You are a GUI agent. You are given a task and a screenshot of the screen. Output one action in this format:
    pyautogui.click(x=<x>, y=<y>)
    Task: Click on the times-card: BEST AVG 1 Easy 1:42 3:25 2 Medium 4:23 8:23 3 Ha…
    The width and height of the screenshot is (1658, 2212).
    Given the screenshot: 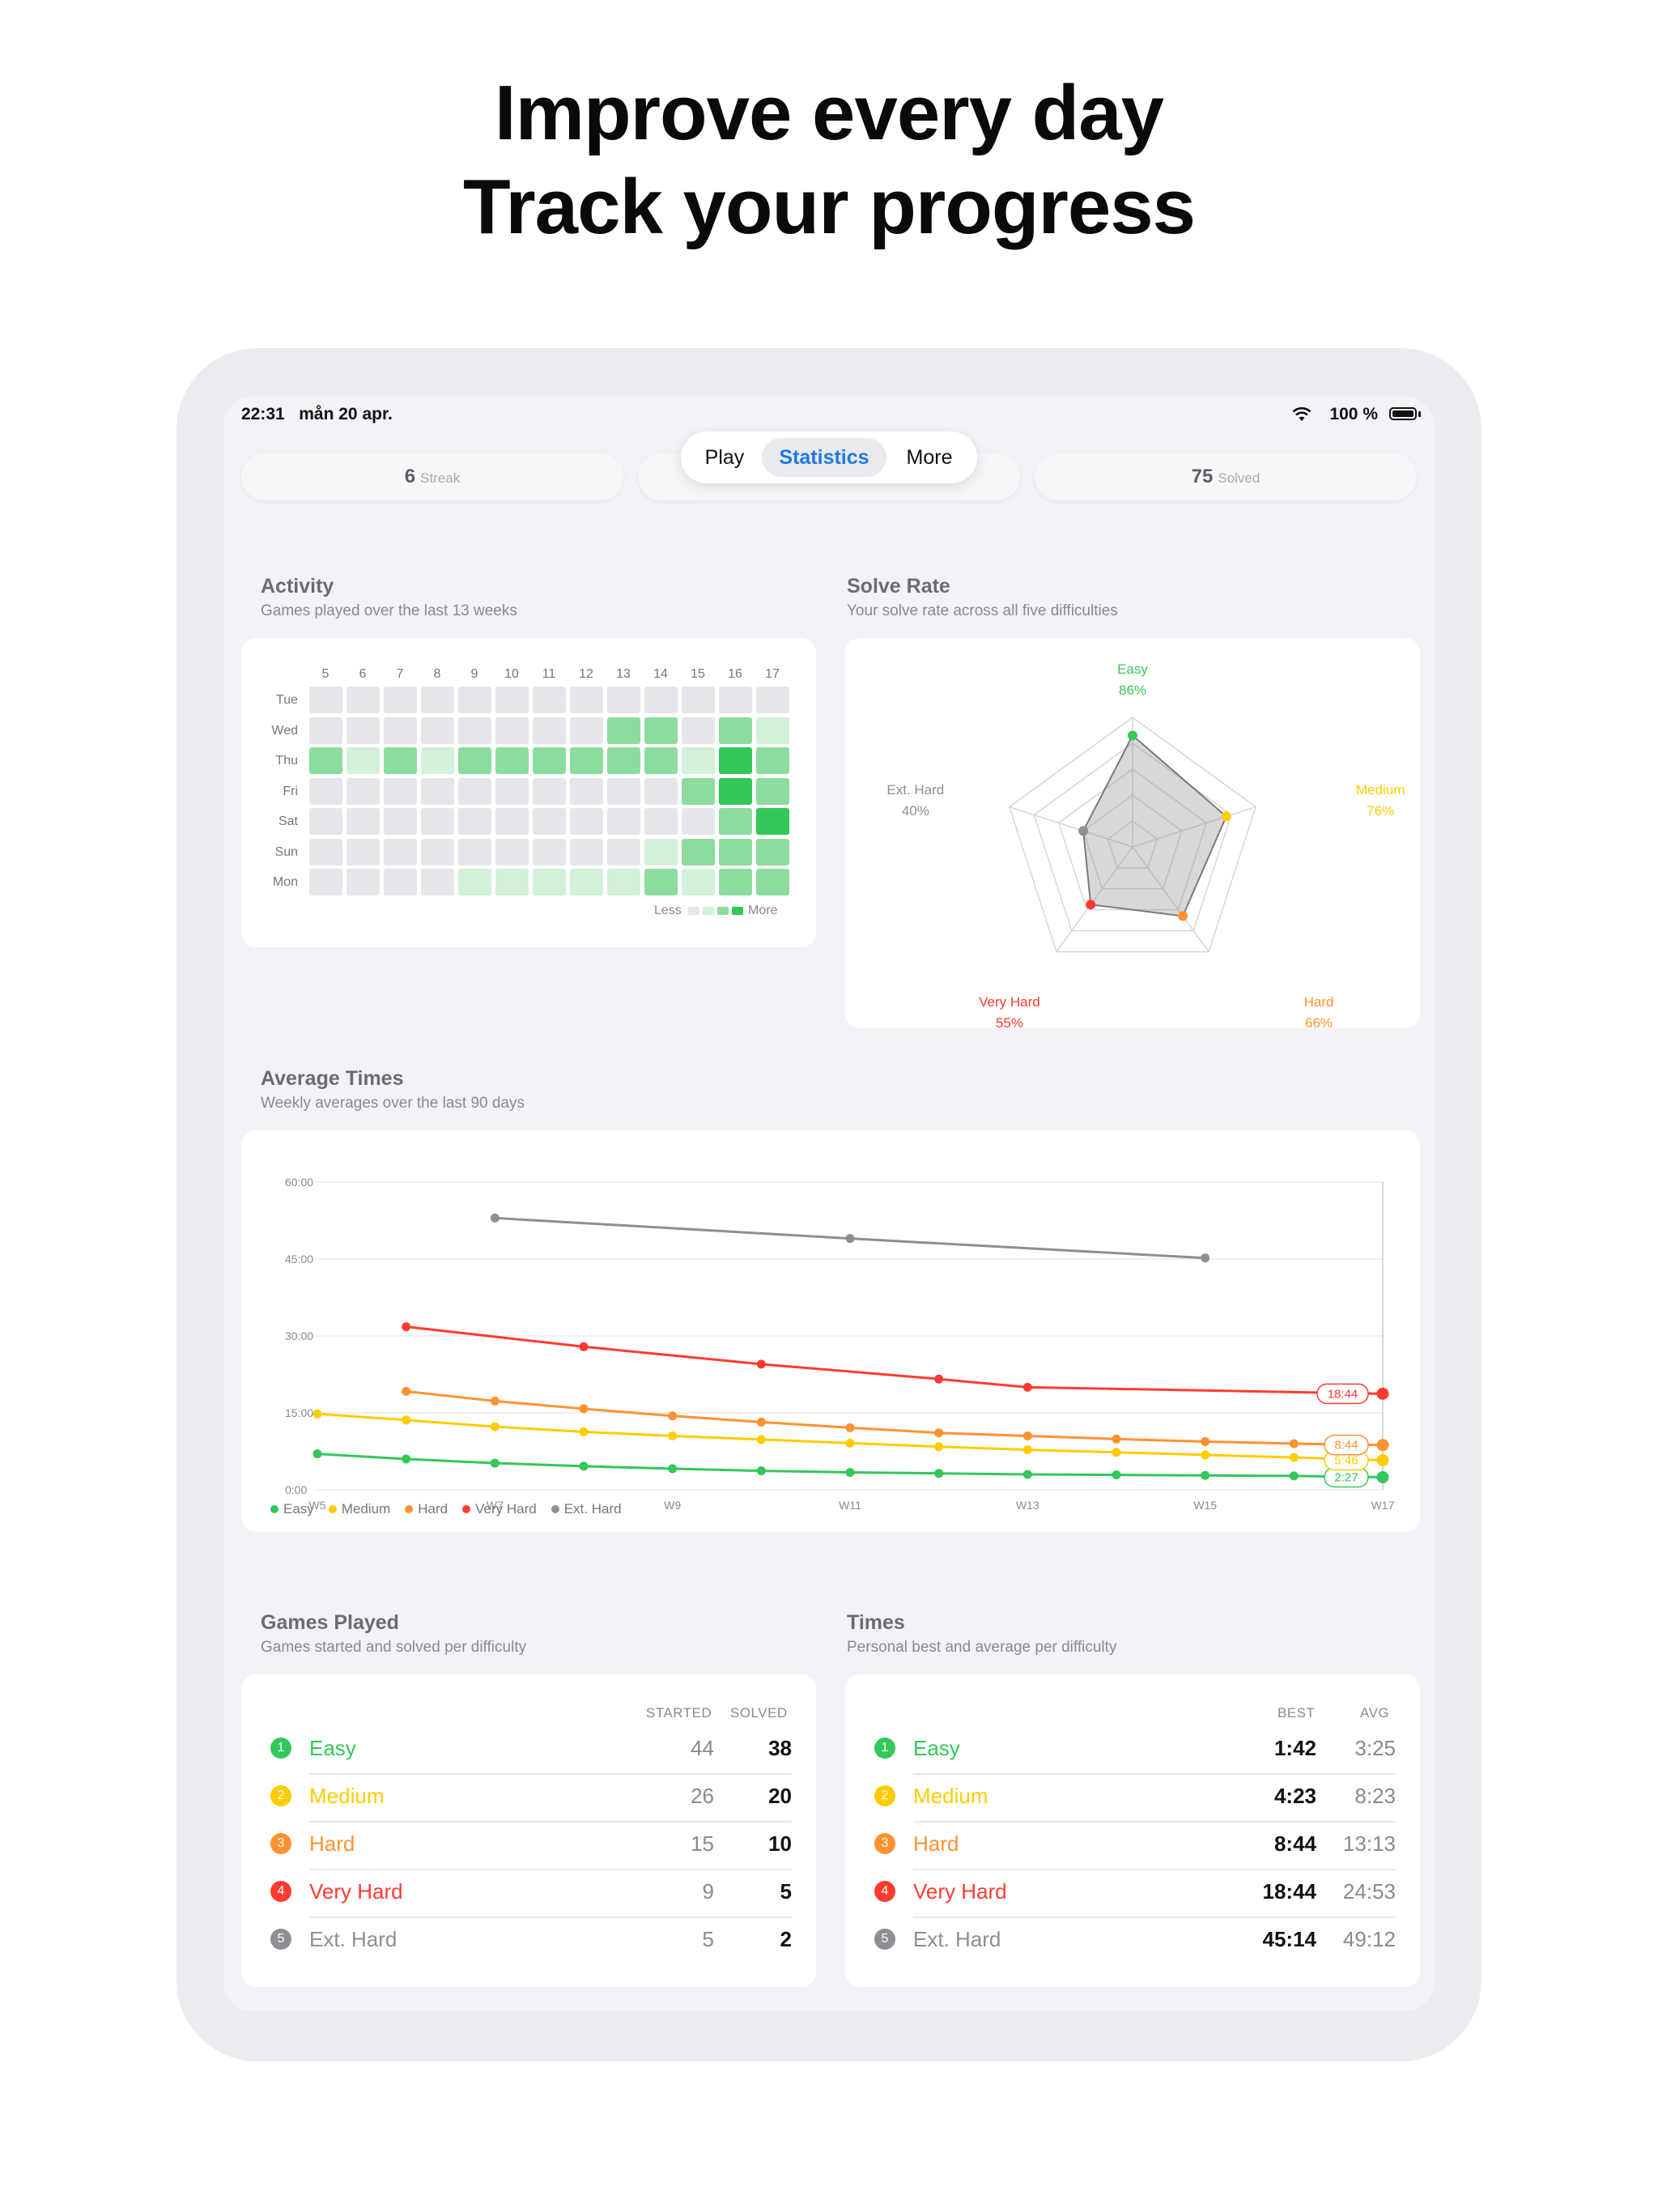 What is the action you would take?
    pyautogui.click(x=1132, y=1830)
    